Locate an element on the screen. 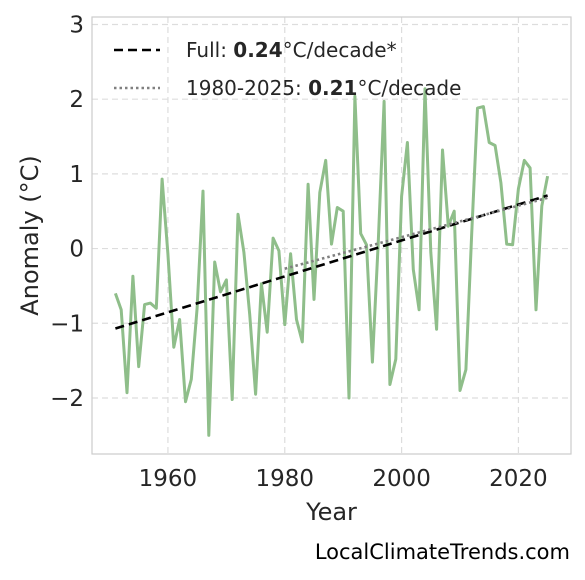 The height and width of the screenshot is (580, 585). legend-value: 0.21 is located at coordinates (332, 88).